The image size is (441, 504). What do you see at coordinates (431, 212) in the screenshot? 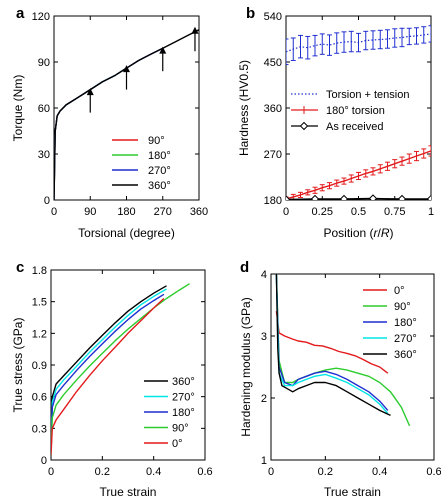
I see `x-tick-label: 1` at bounding box center [431, 212].